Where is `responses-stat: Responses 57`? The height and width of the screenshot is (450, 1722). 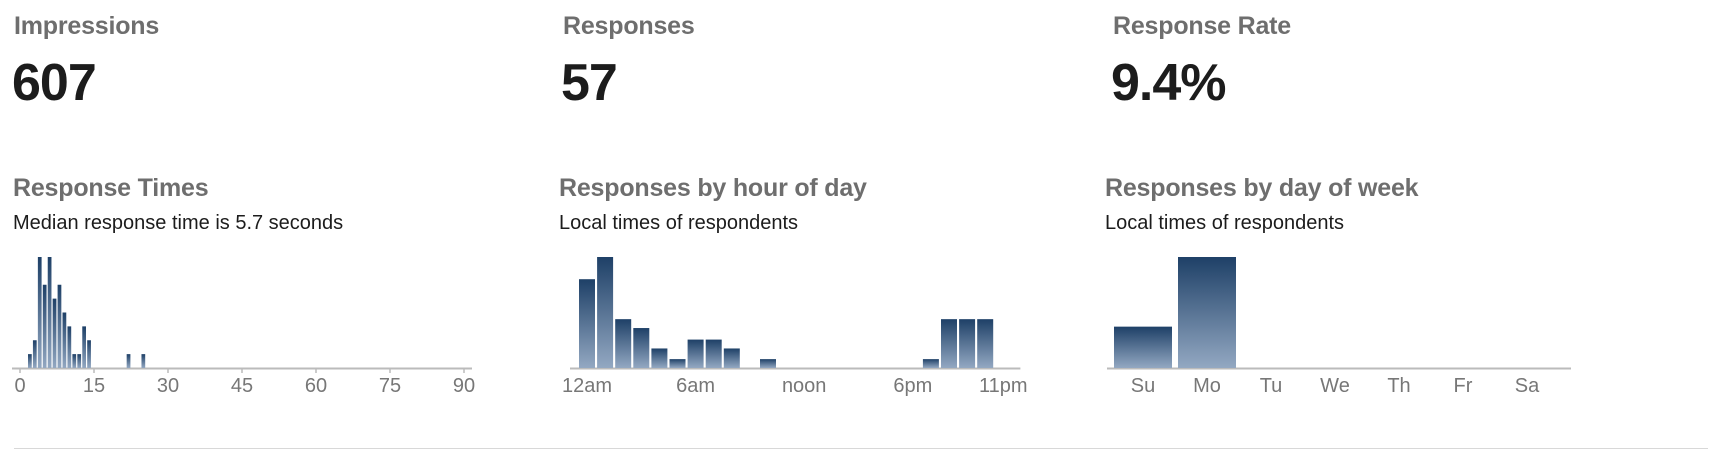
responses-stat: Responses 57 is located at coordinates (628, 62).